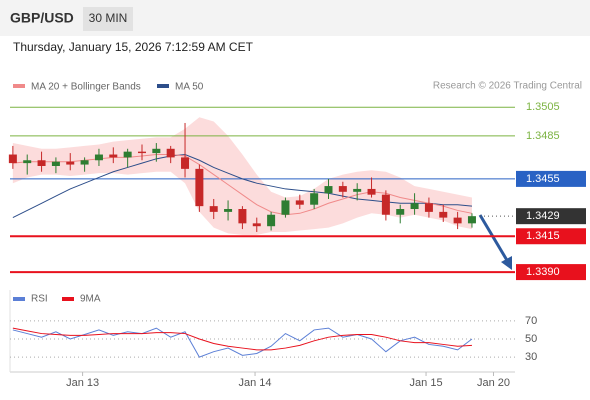 The image size is (590, 400). What do you see at coordinates (39, 299) in the screenshot?
I see `legend-label: RSI` at bounding box center [39, 299].